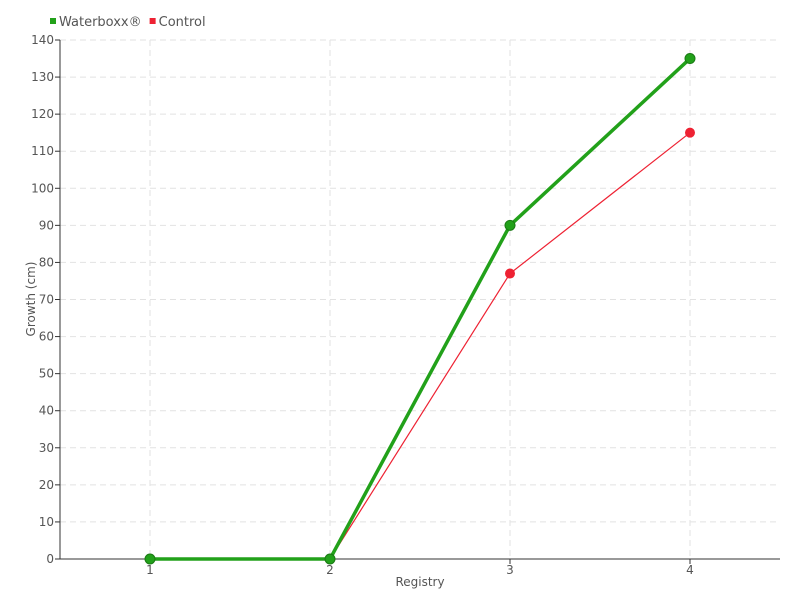  What do you see at coordinates (31, 299) in the screenshot?
I see `y-axis-label: Growth (cm)` at bounding box center [31, 299].